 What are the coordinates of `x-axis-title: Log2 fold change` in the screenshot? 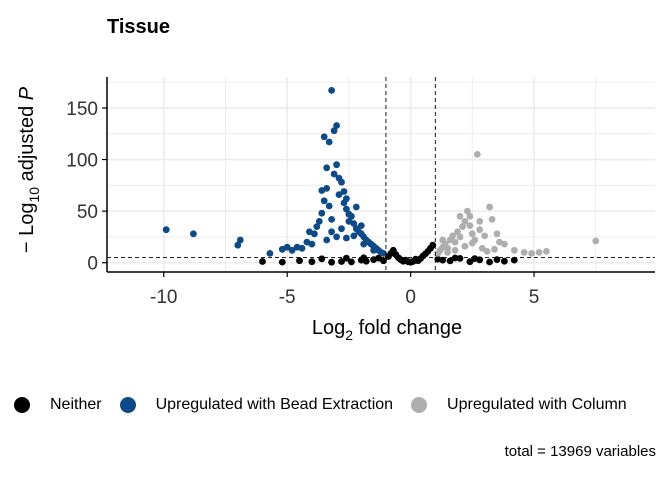 It's located at (387, 330).